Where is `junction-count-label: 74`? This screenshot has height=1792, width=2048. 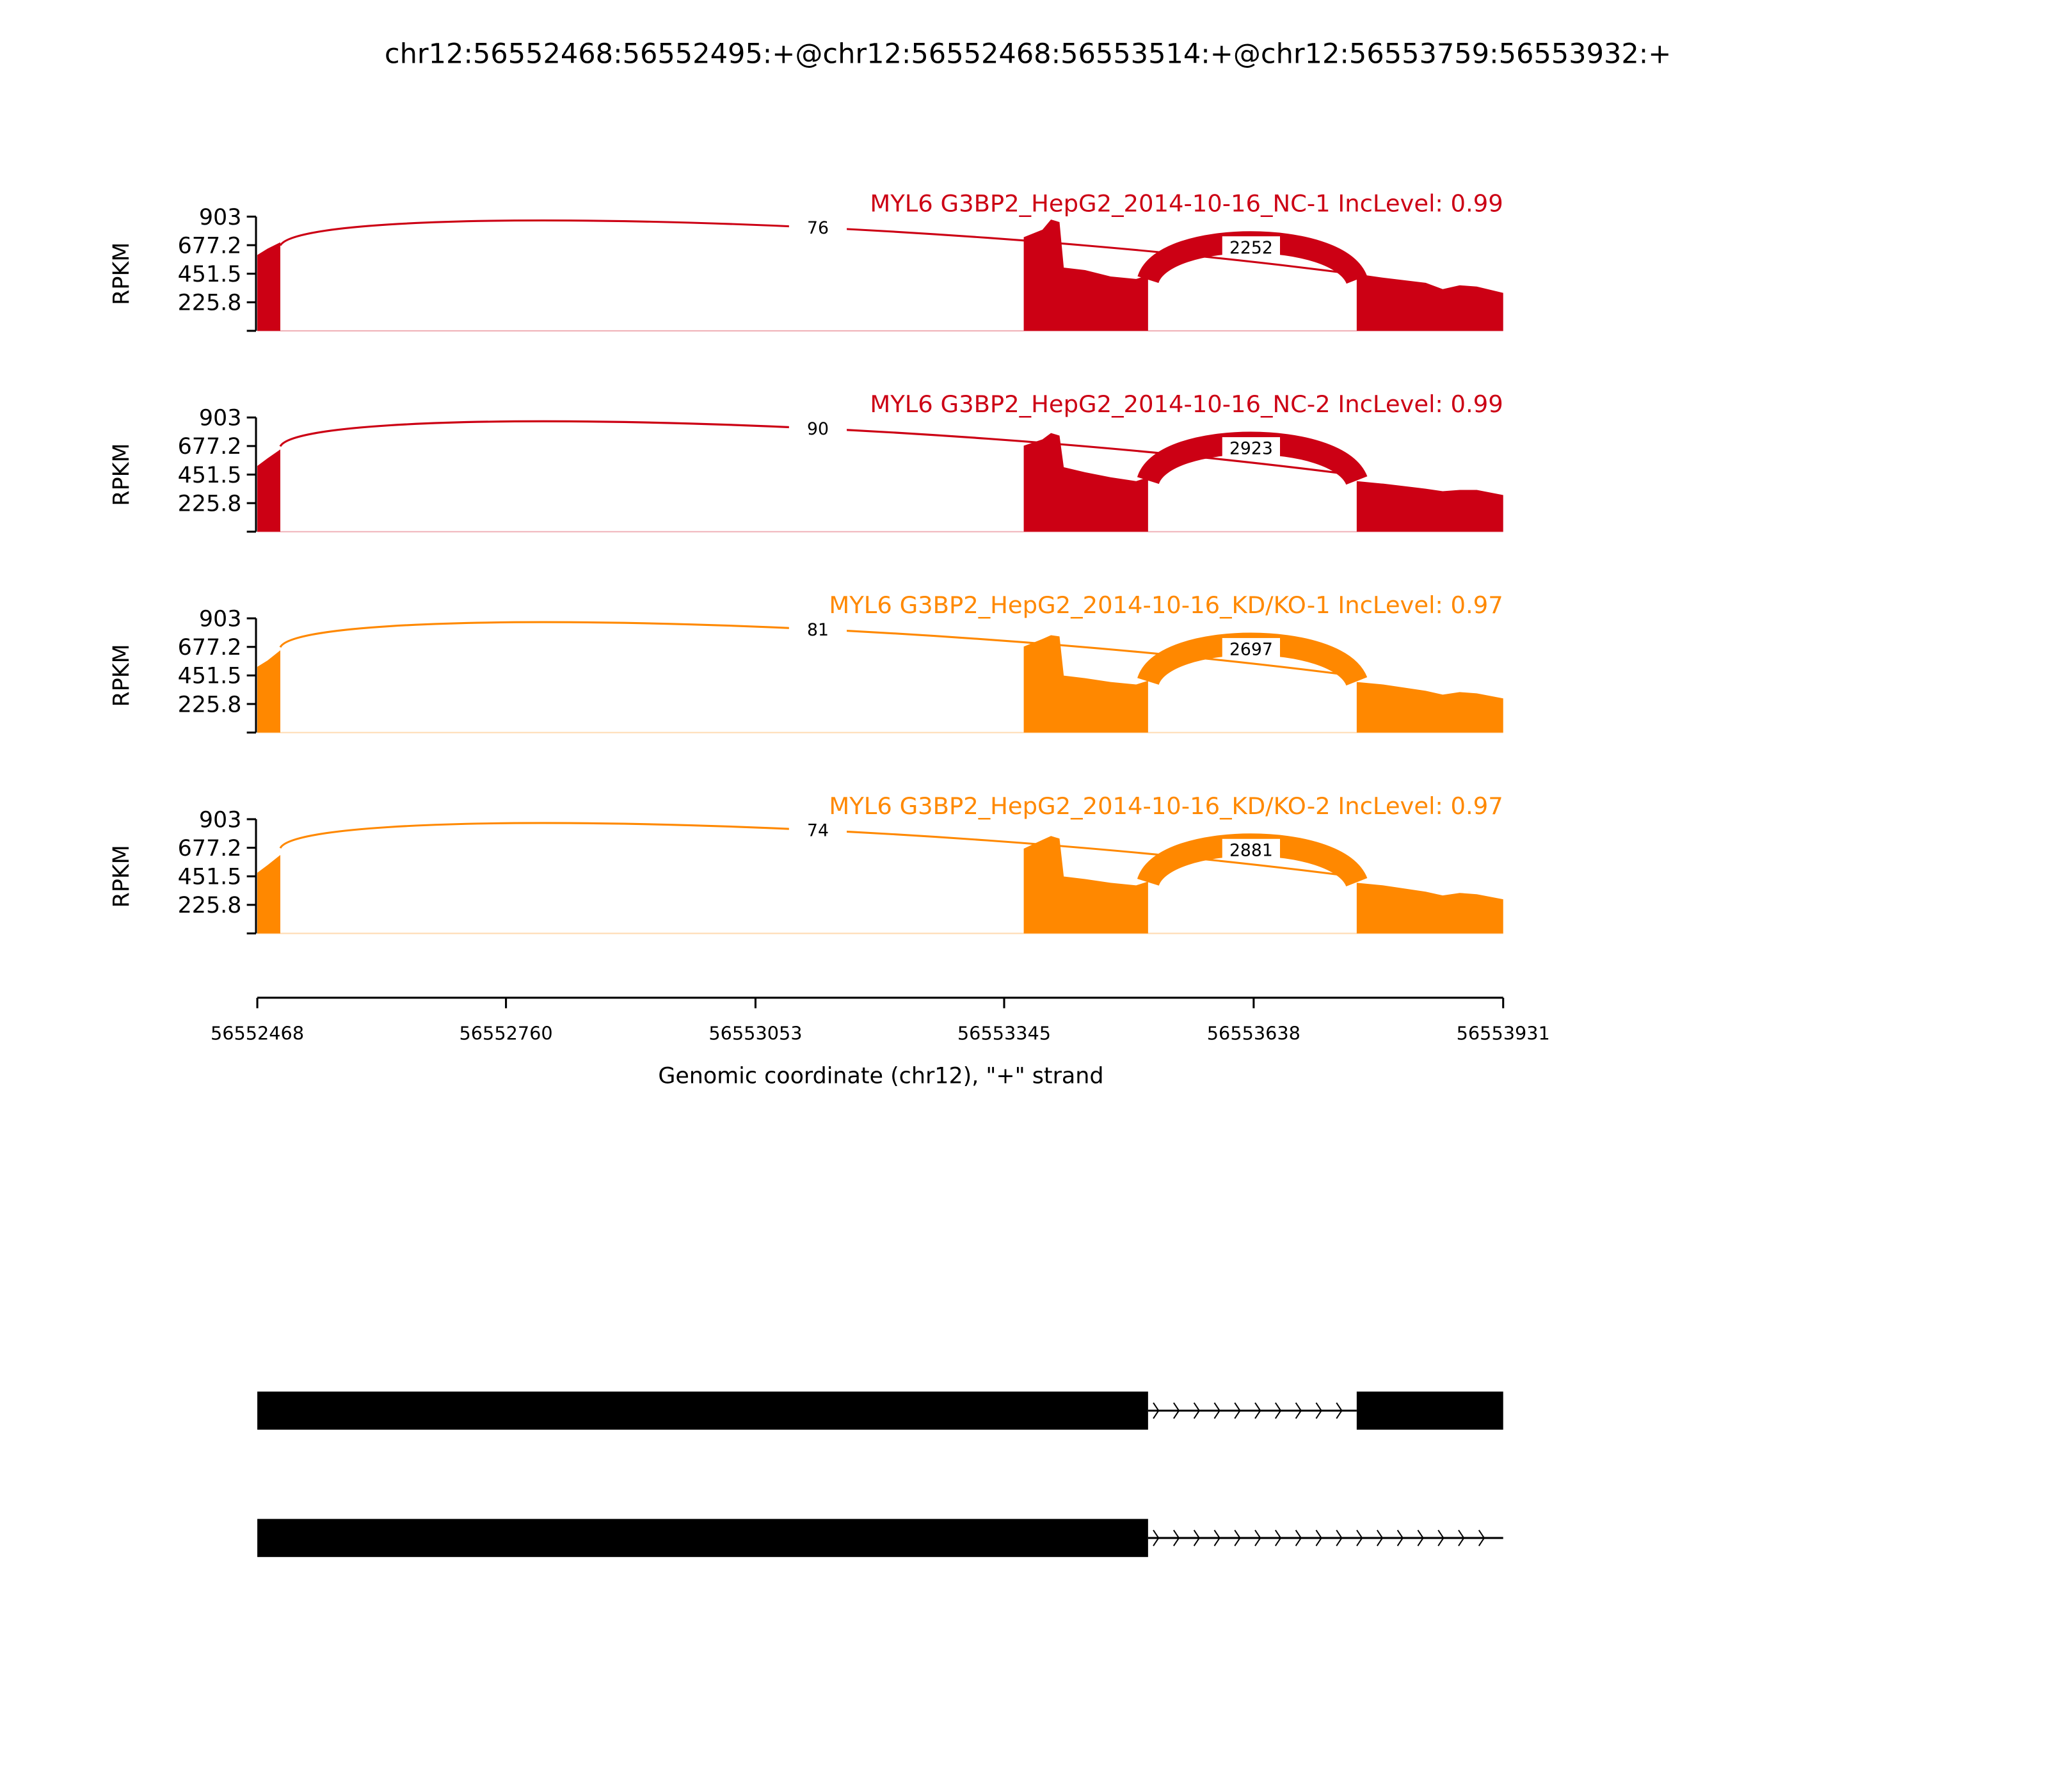
junction-count-label: 74 is located at coordinates (818, 831).